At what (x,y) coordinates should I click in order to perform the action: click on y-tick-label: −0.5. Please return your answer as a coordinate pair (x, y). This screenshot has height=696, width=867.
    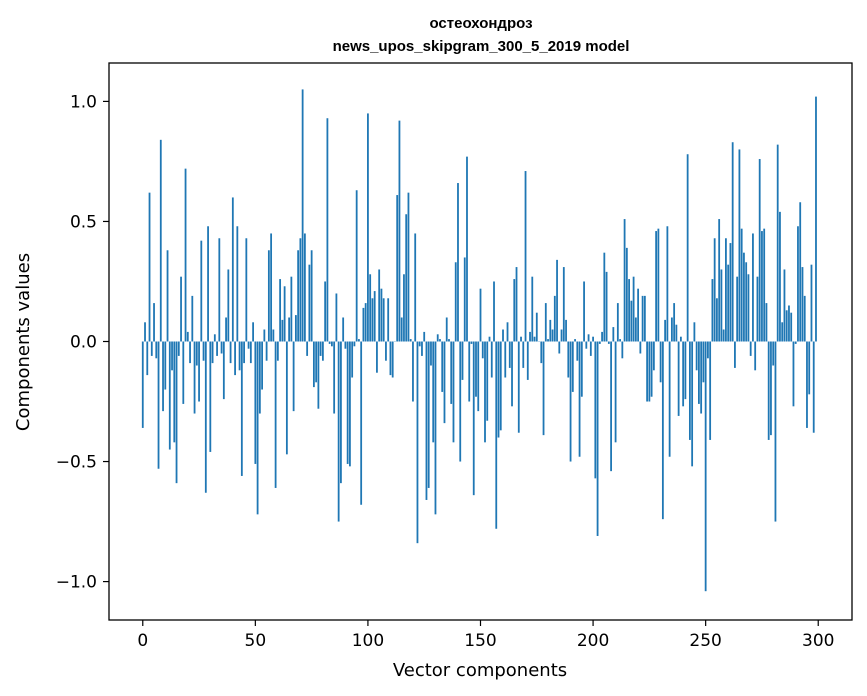
    Looking at the image, I should click on (76, 463).